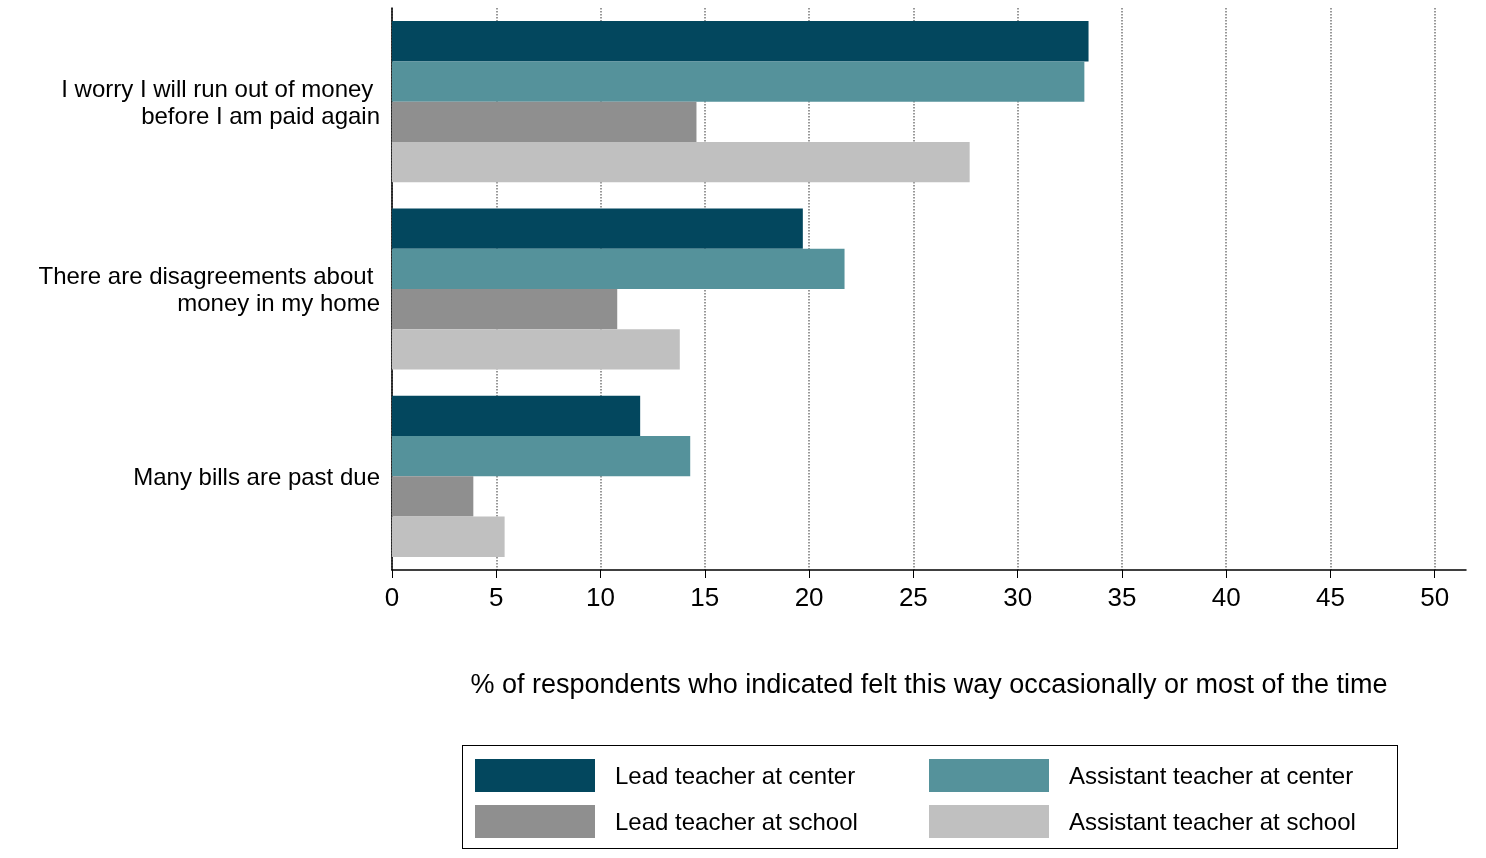 Image resolution: width=1486 pixels, height=858 pixels. Describe the element at coordinates (256, 476) in the screenshot. I see `y-tick-label: Many bills are past due` at that location.